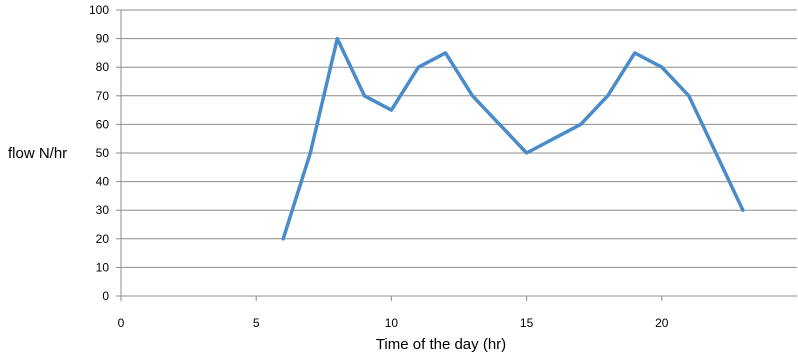 The width and height of the screenshot is (798, 356). What do you see at coordinates (103, 267) in the screenshot?
I see `y-tick-label: 10` at bounding box center [103, 267].